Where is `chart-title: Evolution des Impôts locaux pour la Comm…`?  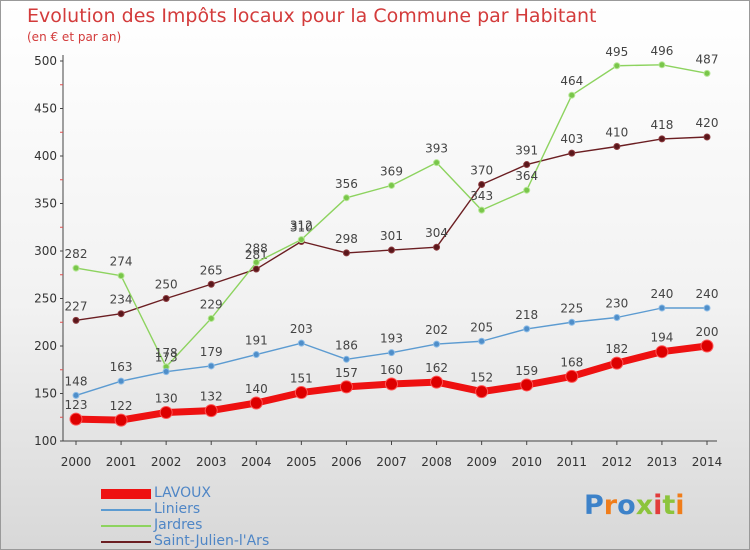
chart-title: Evolution des Impôts locaux pour la Comm… is located at coordinates (312, 16).